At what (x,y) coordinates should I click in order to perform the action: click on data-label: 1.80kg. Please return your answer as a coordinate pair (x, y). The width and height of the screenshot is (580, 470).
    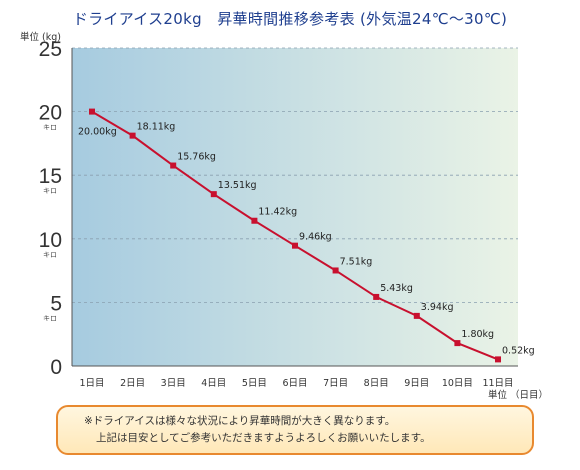
    Looking at the image, I should click on (477, 334).